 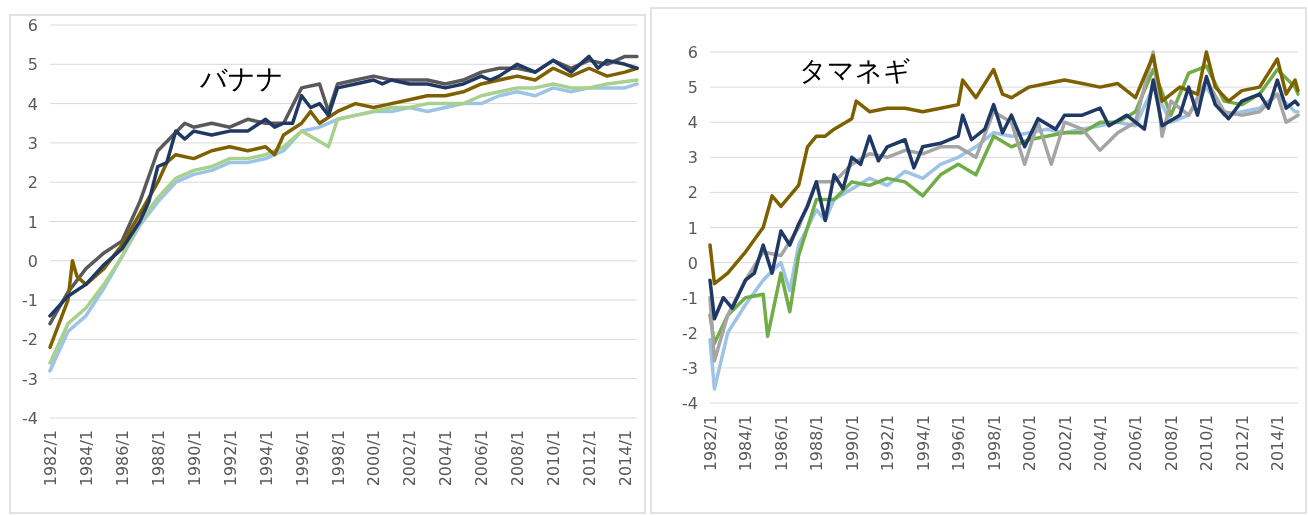 What do you see at coordinates (855, 70) in the screenshot?
I see `chart-title: タマネギ` at bounding box center [855, 70].